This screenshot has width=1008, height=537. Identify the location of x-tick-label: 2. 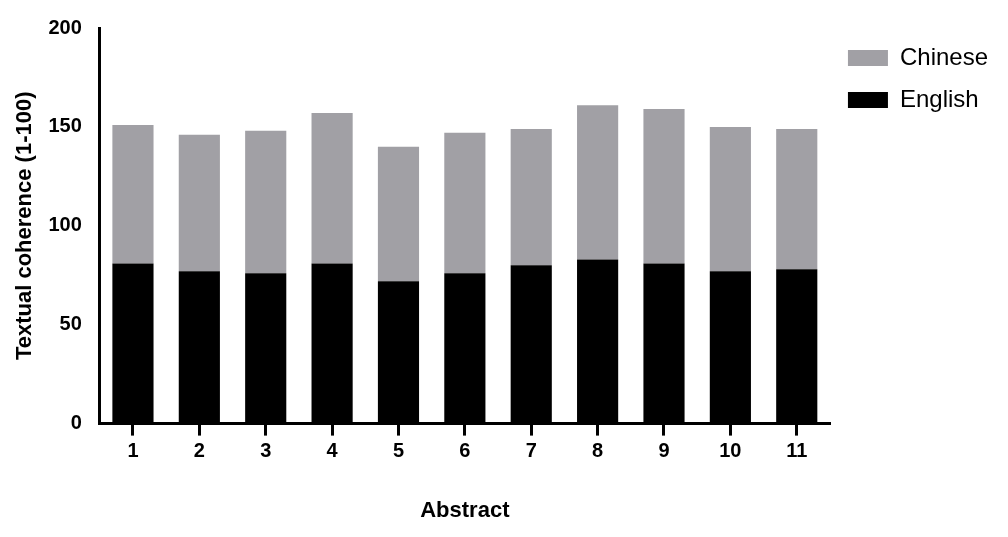
(199, 450).